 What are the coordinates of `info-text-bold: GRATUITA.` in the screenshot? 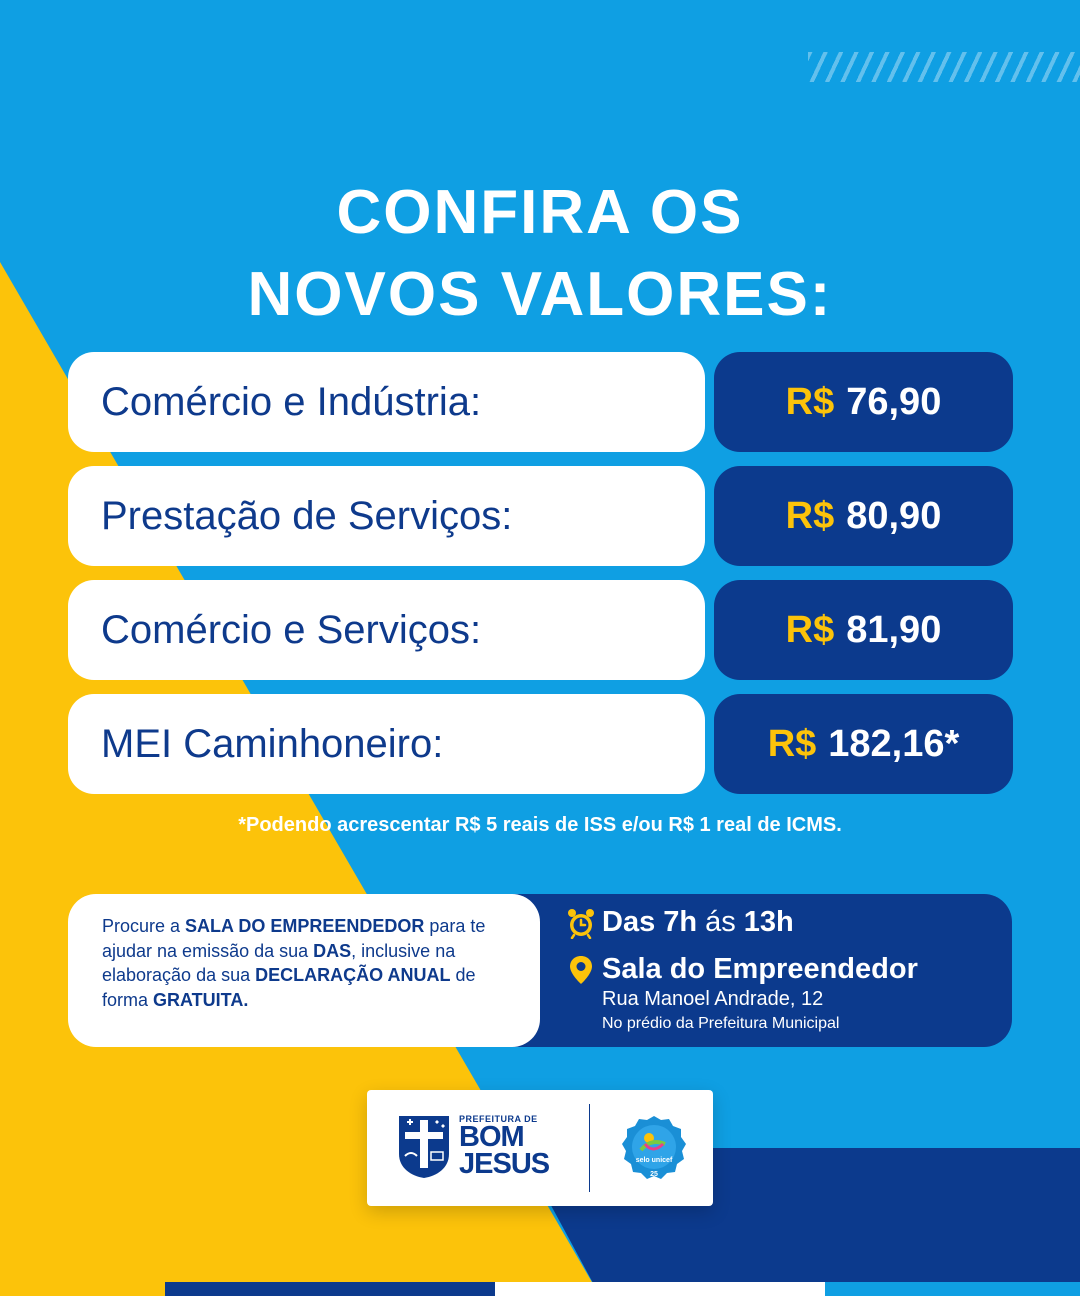 It's located at (201, 999).